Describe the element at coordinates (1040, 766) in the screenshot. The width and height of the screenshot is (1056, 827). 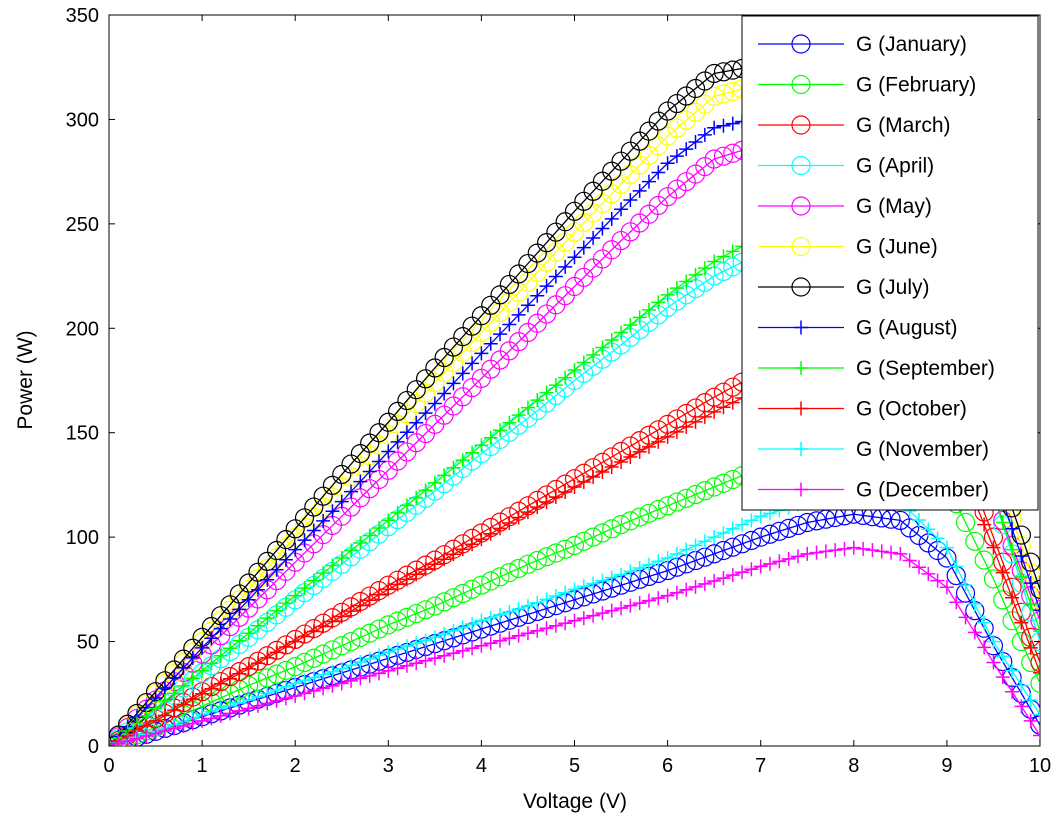
I see `x-tick-label: 10` at that location.